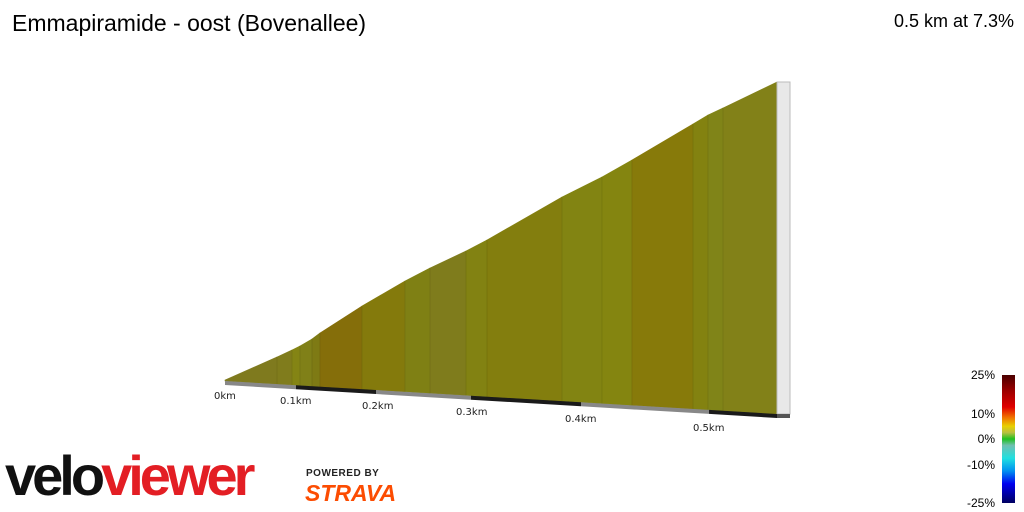 The image size is (1024, 512). What do you see at coordinates (471, 412) in the screenshot?
I see `x-tick-label: 0.3km` at bounding box center [471, 412].